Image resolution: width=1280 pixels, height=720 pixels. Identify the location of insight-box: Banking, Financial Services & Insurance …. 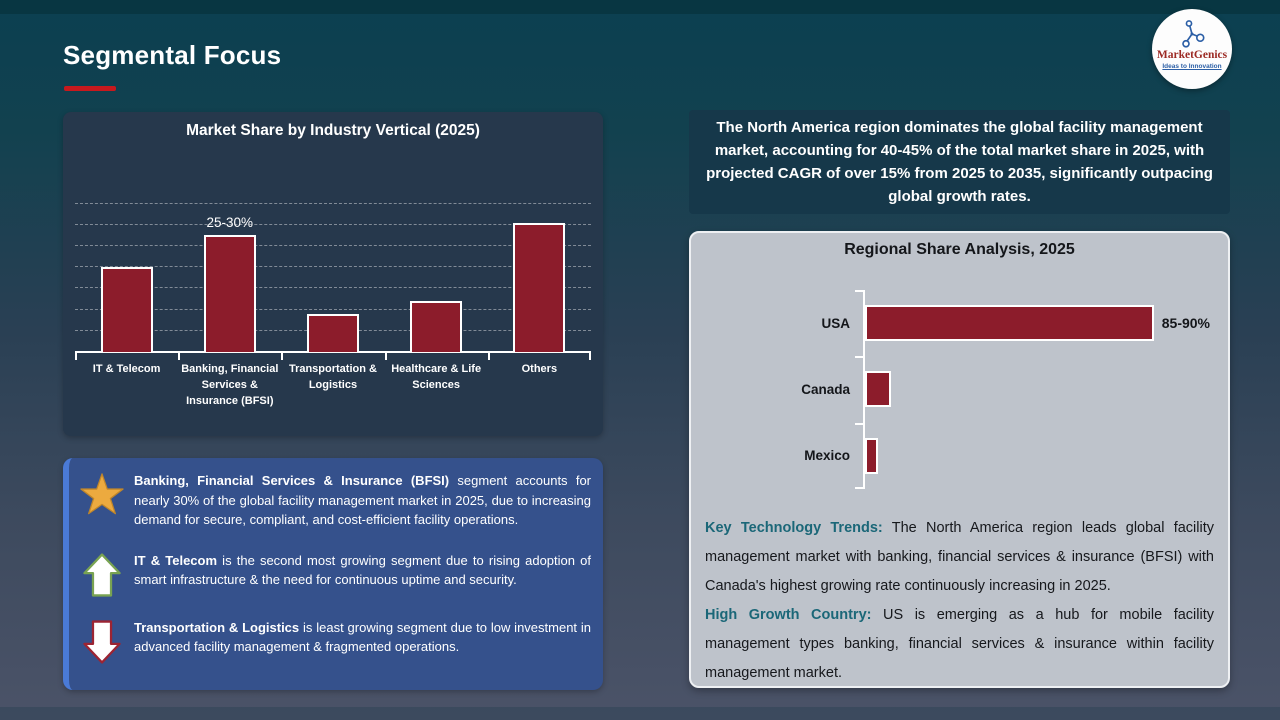
(333, 574).